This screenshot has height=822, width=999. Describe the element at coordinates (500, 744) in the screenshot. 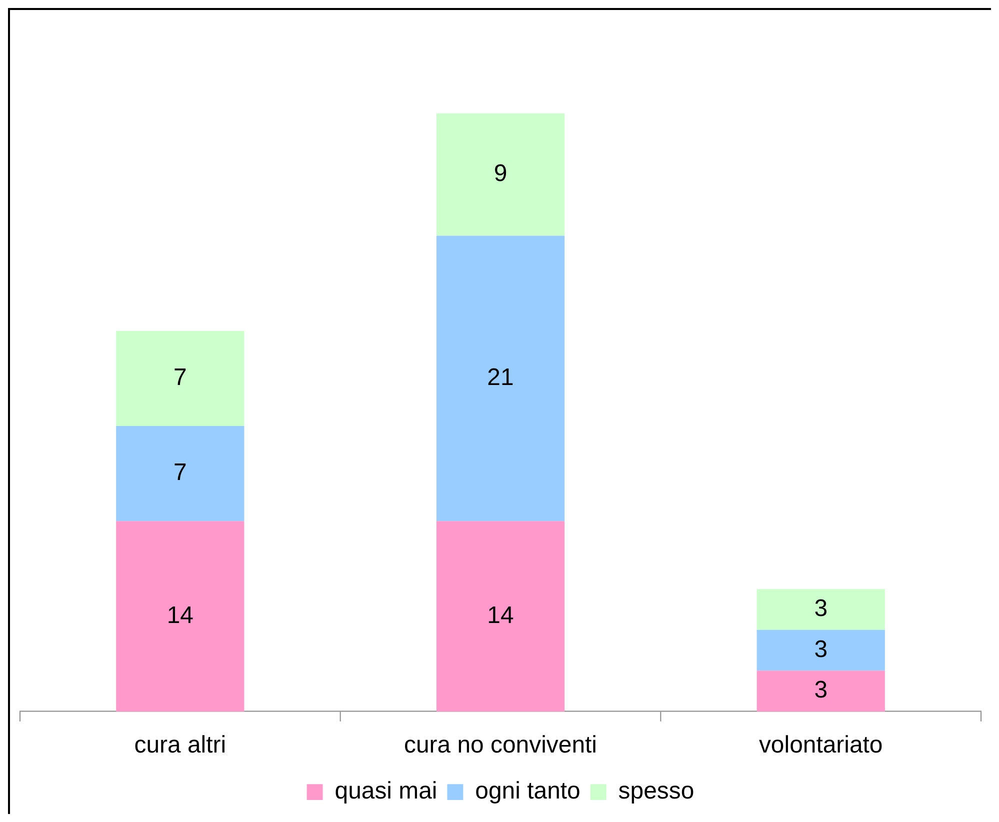

I see `x-tick-label: cura no conviventi` at that location.